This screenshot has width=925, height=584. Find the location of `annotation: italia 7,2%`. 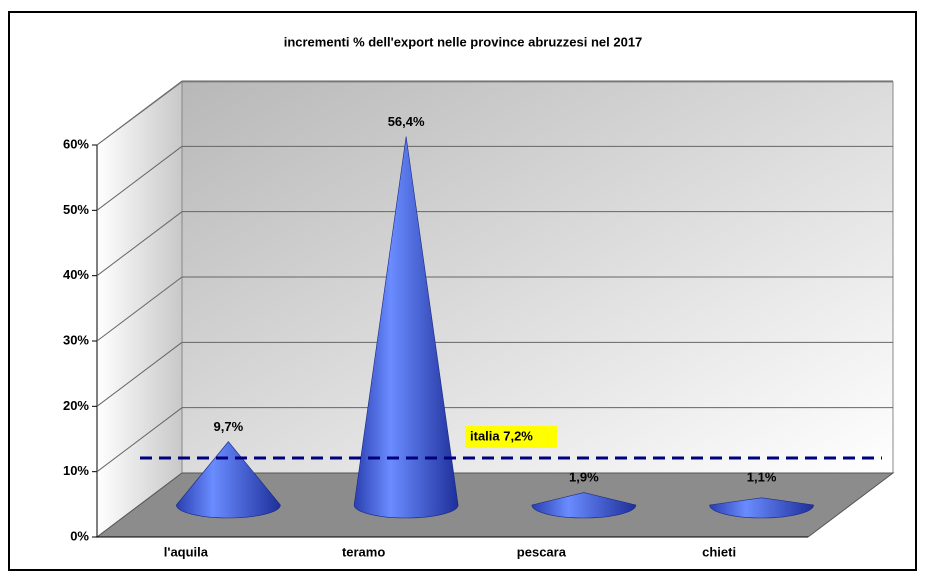

annotation: italia 7,2% is located at coordinates (501, 435).